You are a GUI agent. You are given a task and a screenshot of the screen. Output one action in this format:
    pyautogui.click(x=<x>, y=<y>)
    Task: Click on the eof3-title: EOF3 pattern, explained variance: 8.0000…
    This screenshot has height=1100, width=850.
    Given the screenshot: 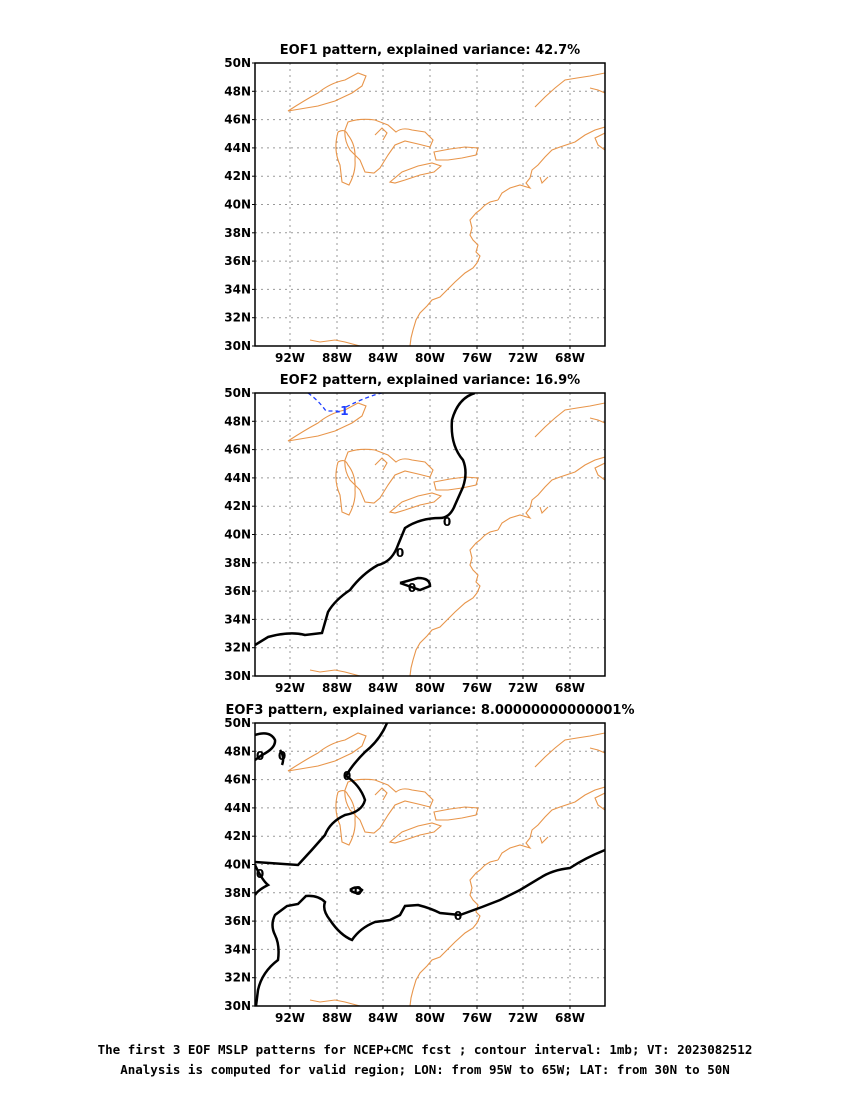 What is the action you would take?
    pyautogui.click(x=430, y=710)
    